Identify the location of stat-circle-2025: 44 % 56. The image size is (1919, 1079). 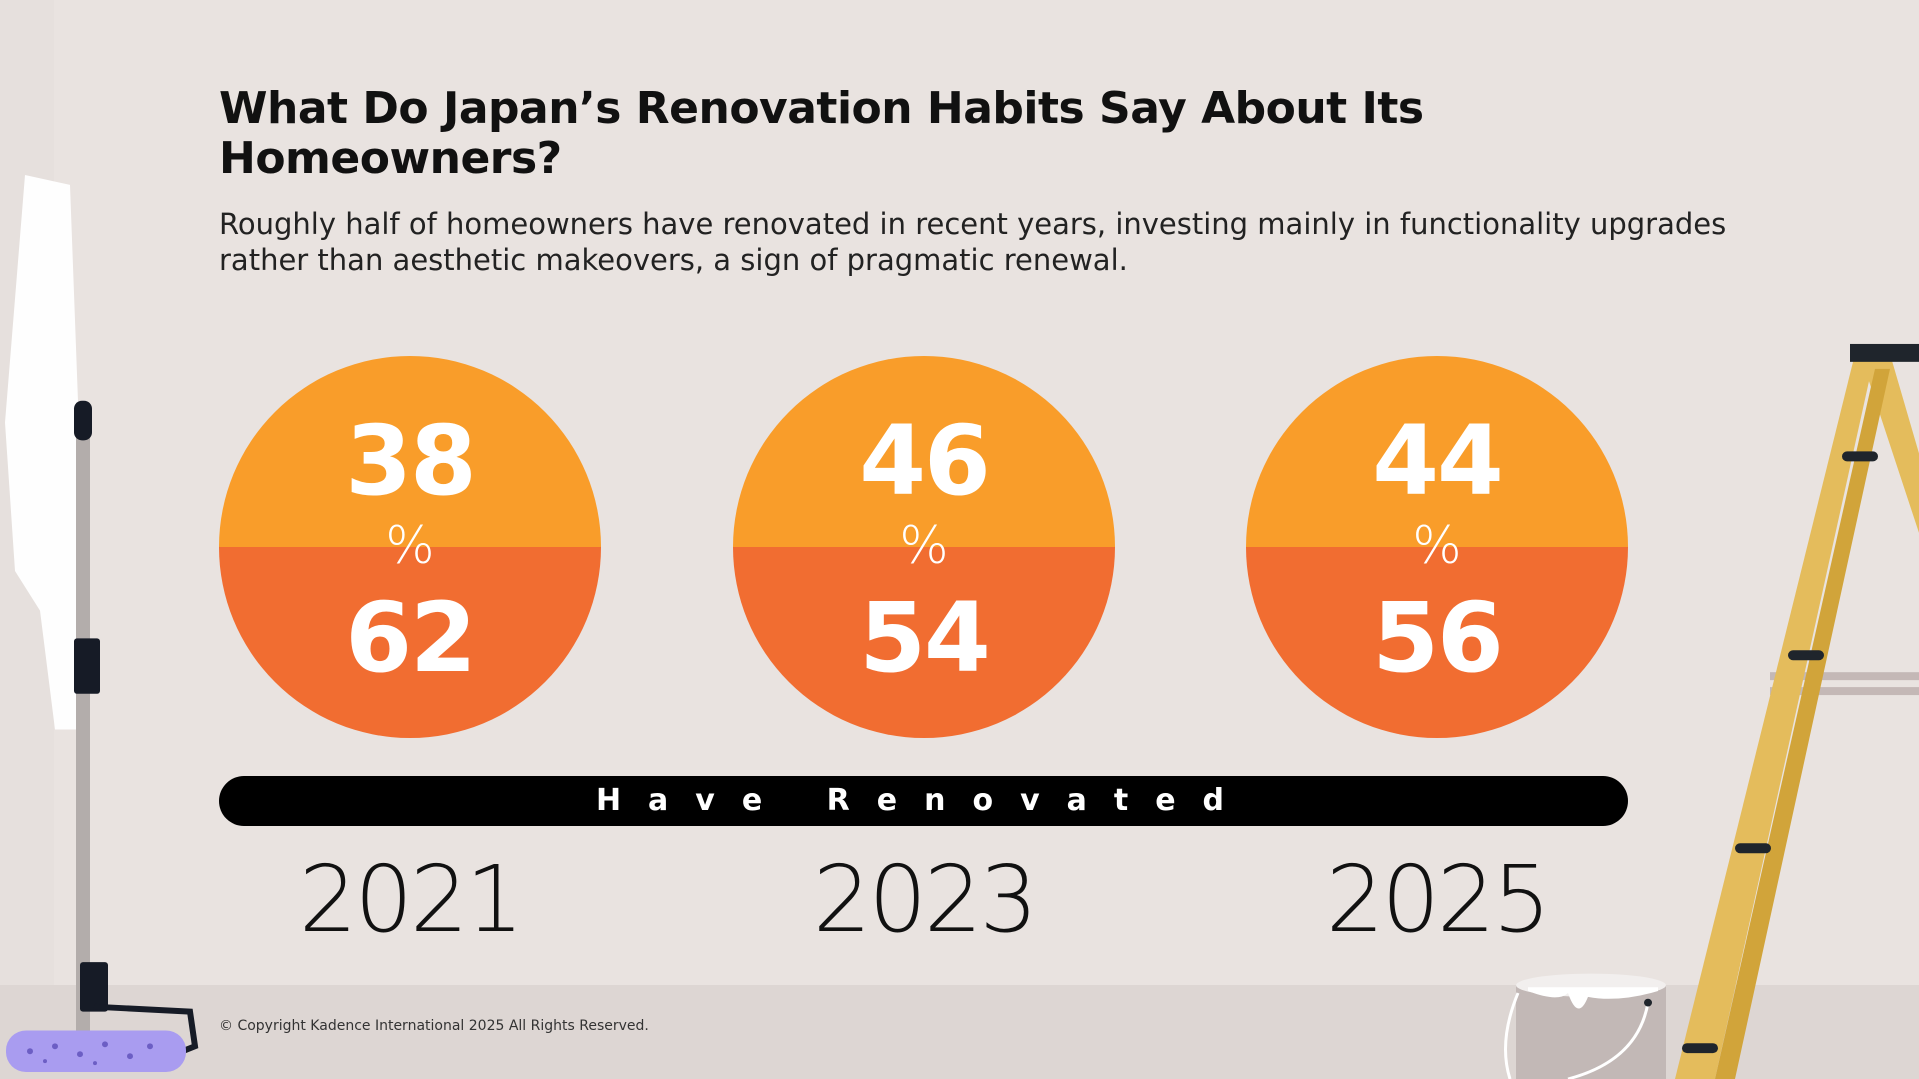
(1437, 547).